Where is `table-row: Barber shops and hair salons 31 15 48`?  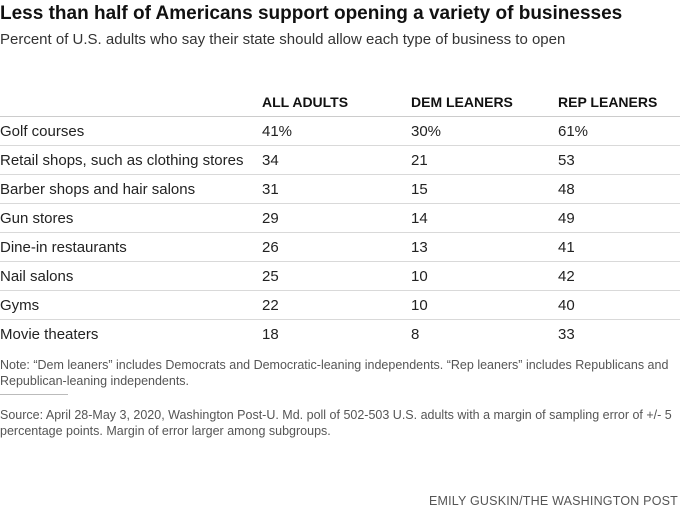
table-row: Barber shops and hair salons 31 15 48 is located at coordinates (340, 189).